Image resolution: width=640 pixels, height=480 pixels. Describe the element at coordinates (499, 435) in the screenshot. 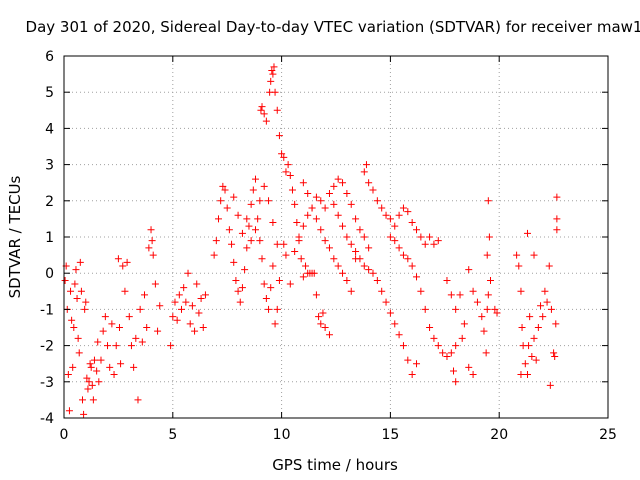

I see `x-tick-label: 20` at that location.